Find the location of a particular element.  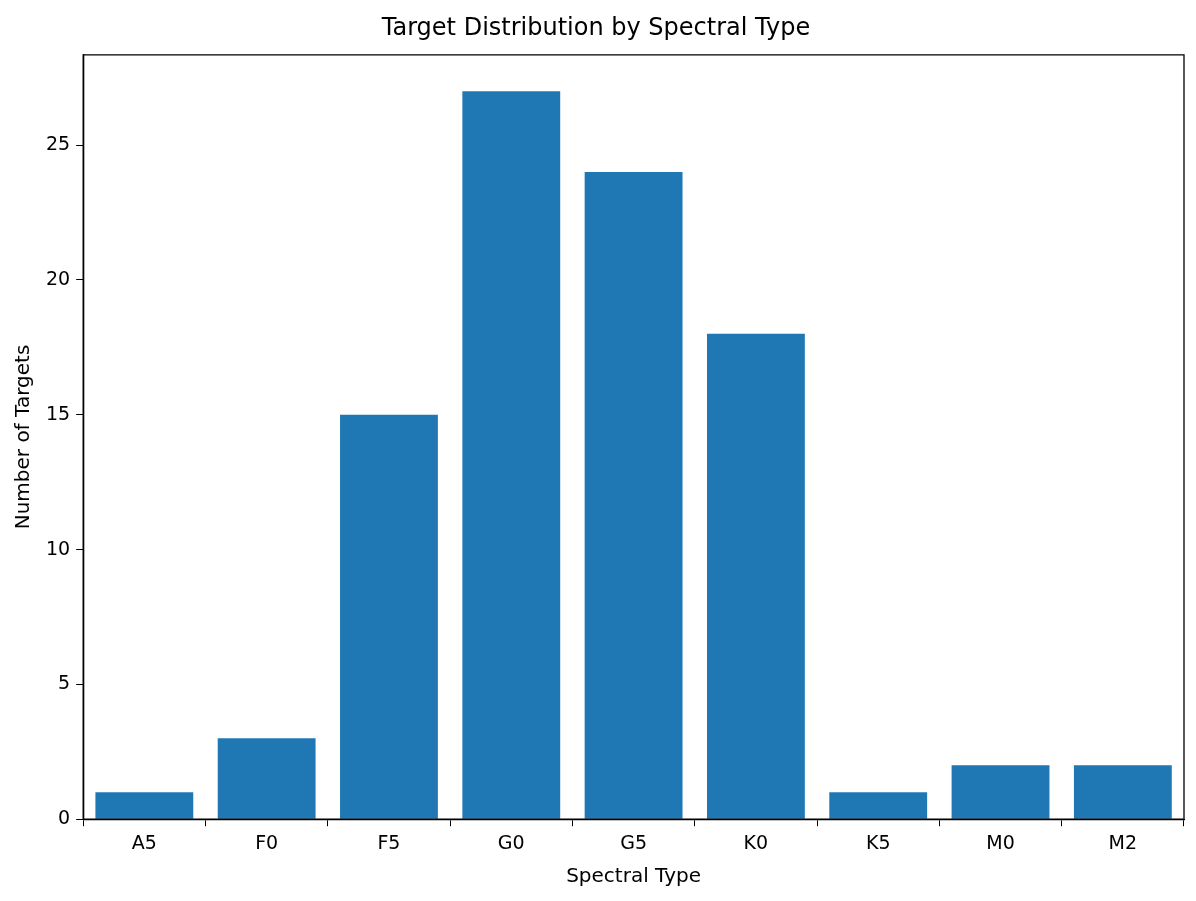

y-axis-title: Number of Targets is located at coordinates (22, 437).